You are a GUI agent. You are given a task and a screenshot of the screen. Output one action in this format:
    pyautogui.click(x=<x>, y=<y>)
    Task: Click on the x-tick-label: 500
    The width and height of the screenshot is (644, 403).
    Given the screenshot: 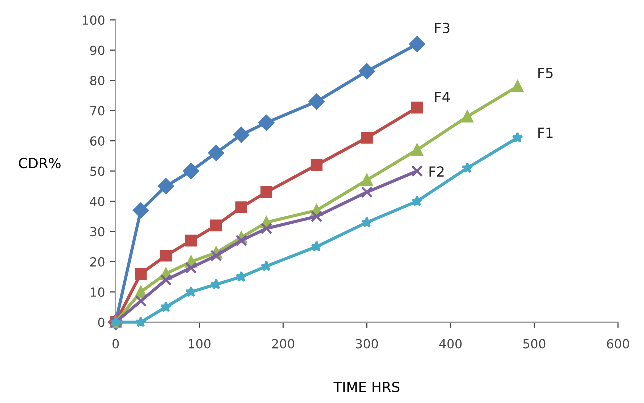 What is the action you would take?
    pyautogui.click(x=535, y=344)
    